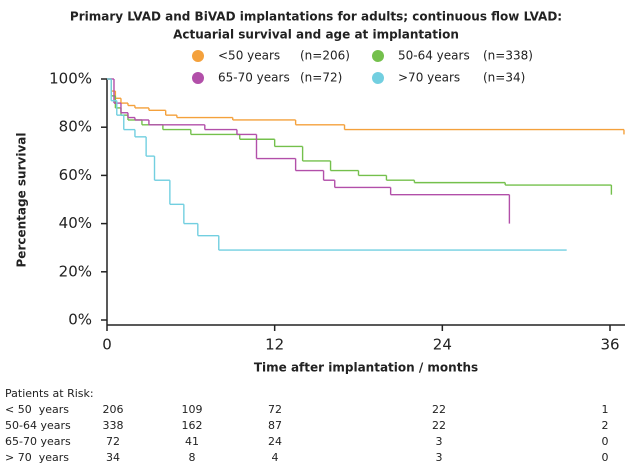  I want to click on x-tick-label: 0, so click(107, 345).